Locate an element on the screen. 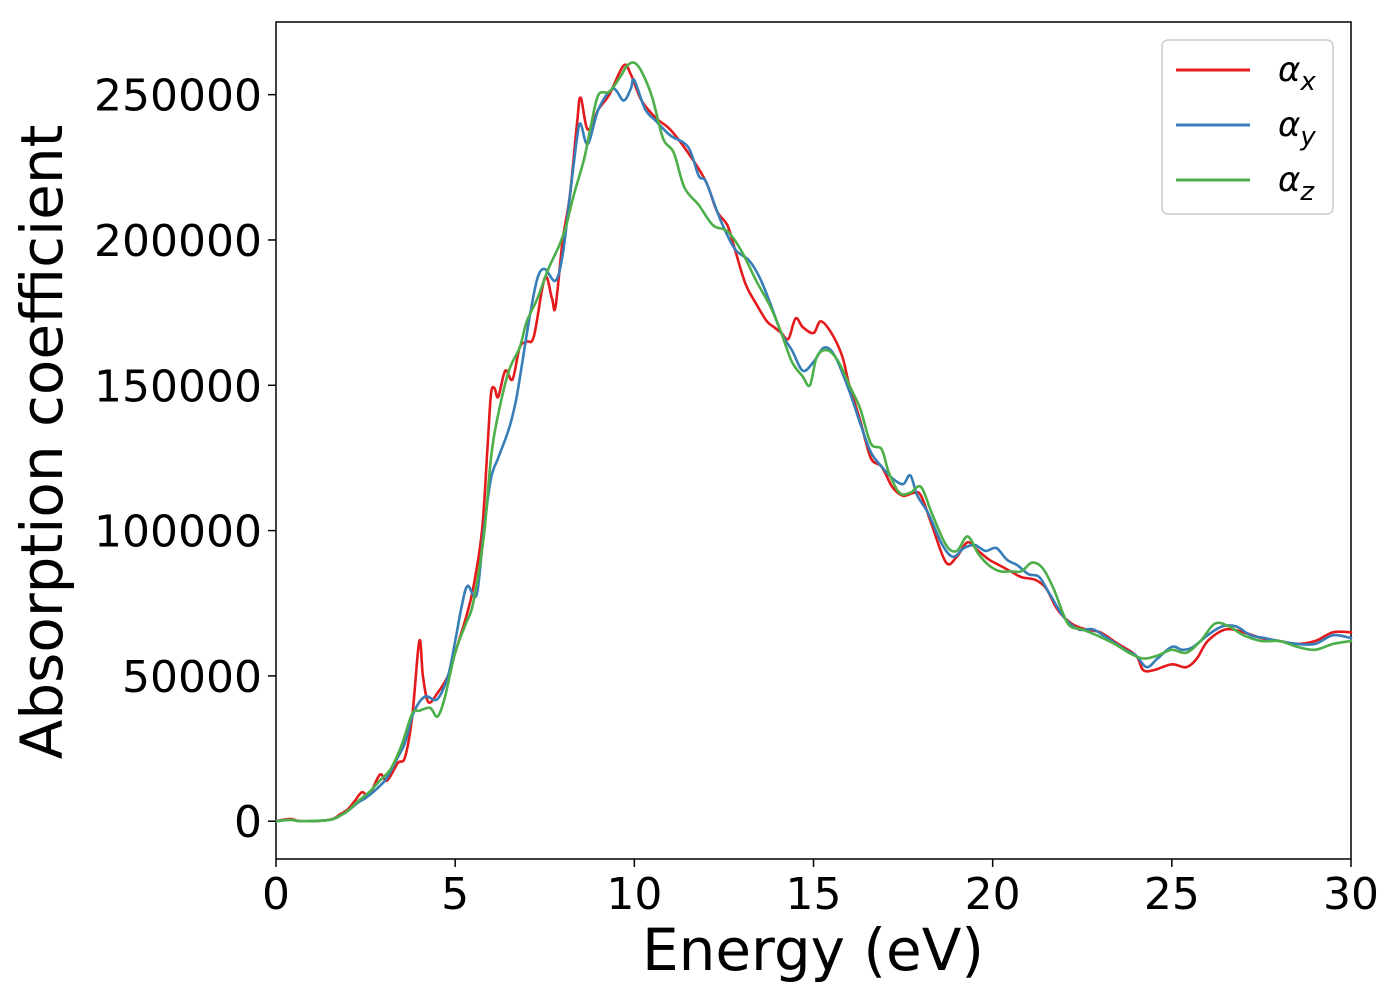 Image resolution: width=1400 pixels, height=1000 pixels. legend-subscript: x is located at coordinates (1307, 82).